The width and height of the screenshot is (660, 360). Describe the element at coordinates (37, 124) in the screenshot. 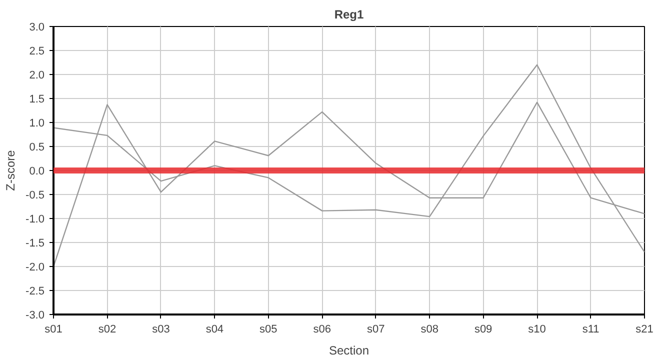

I see `y-tick-label: 1.0` at that location.